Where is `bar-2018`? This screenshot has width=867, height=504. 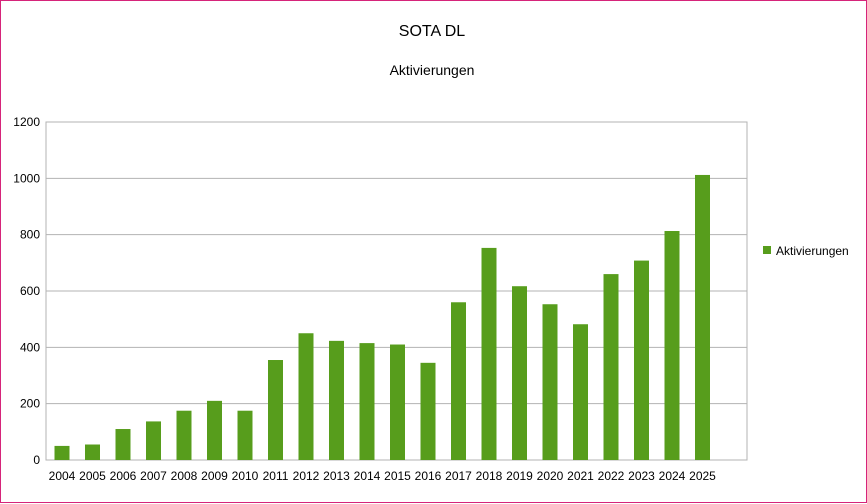
bar-2018 is located at coordinates (489, 353).